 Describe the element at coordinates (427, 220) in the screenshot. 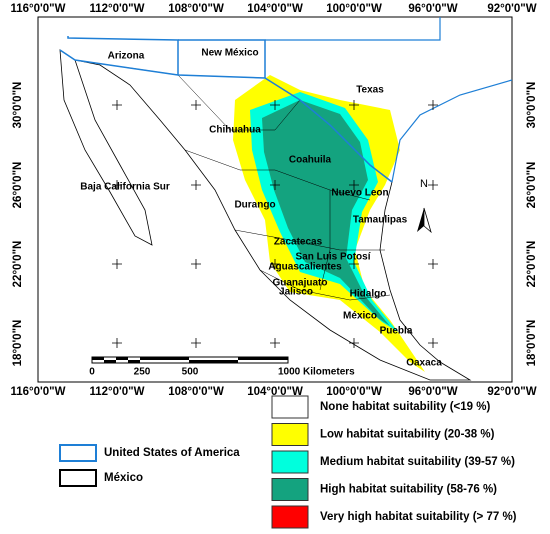

I see `north-arrow-right` at that location.